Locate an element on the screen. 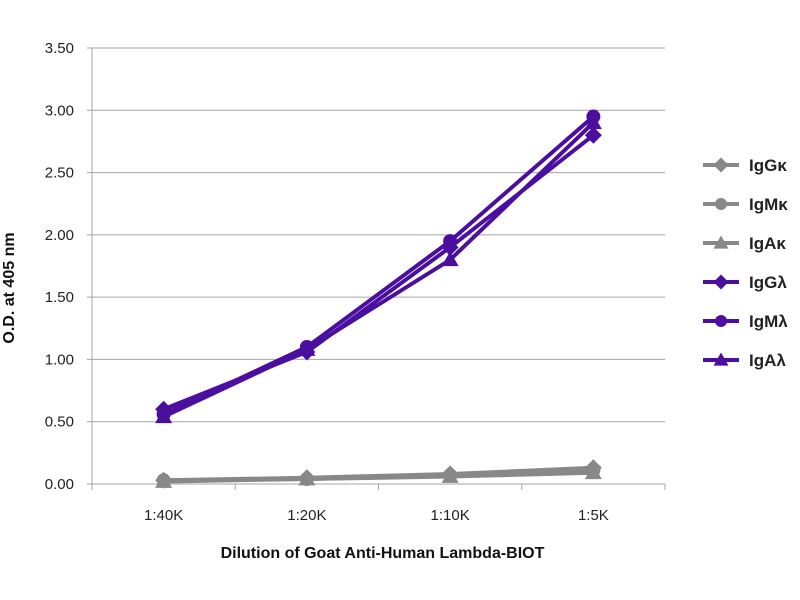  y-tick-label: 1.50 is located at coordinates (59, 297).